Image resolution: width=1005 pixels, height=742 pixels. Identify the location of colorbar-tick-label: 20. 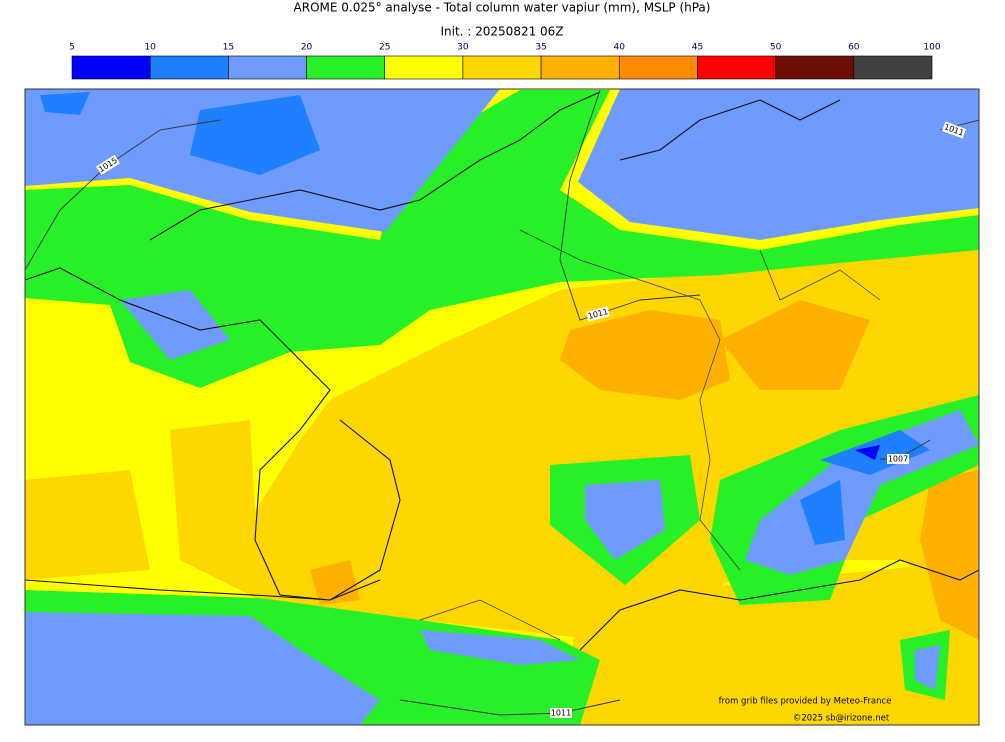
(307, 48).